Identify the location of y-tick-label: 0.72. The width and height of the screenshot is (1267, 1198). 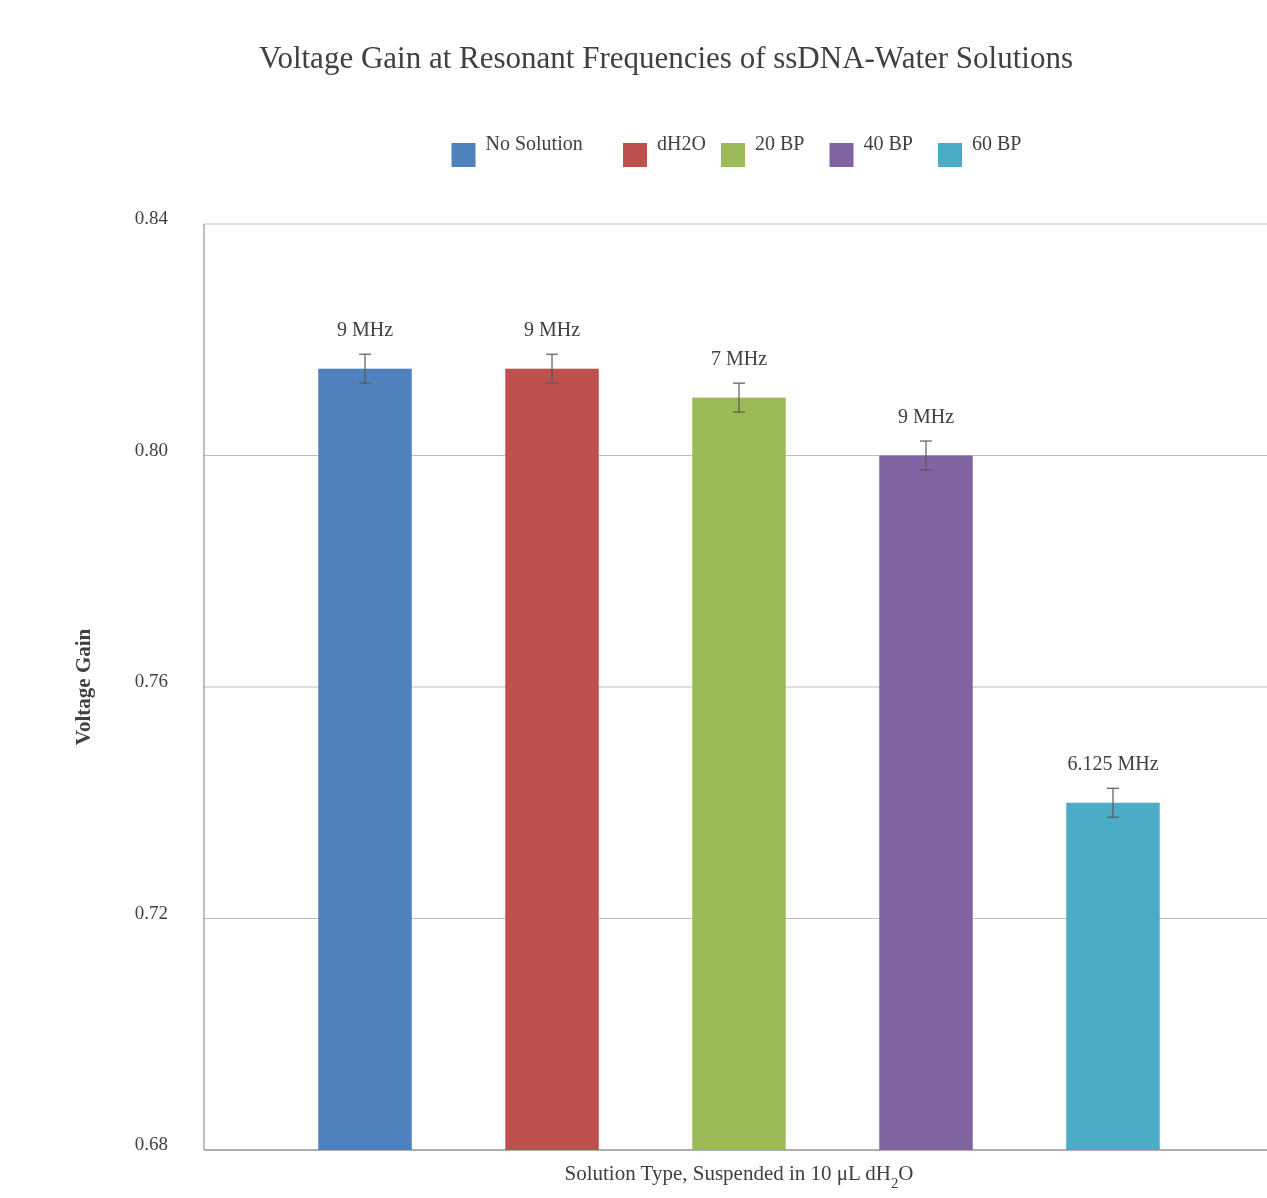
(151, 912).